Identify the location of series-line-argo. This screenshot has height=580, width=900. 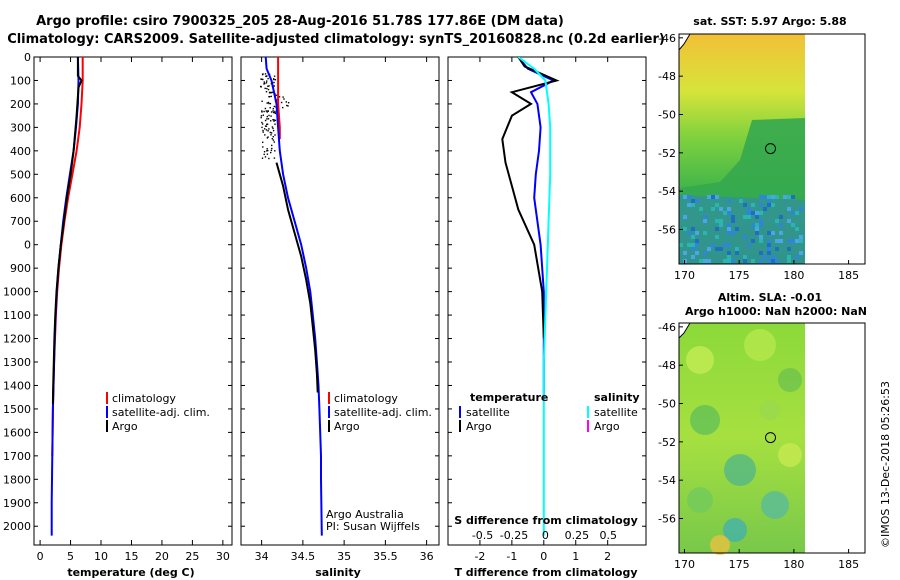
(297, 277).